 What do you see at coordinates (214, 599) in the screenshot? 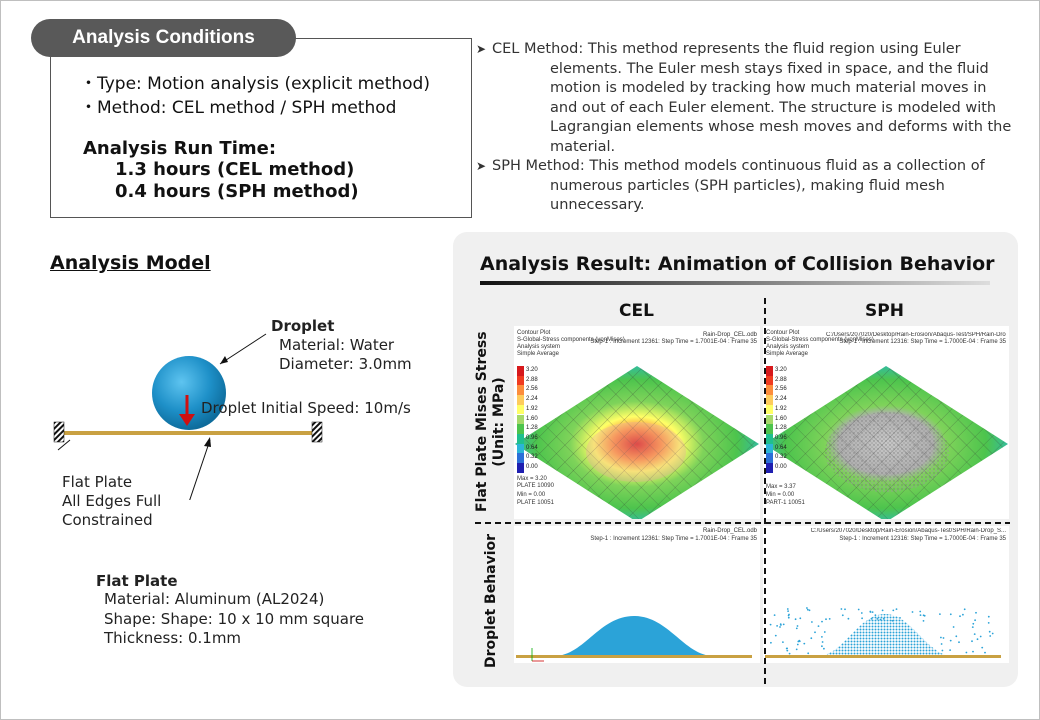
I see `plate-material: Material: Aluminum (AL2024)` at bounding box center [214, 599].